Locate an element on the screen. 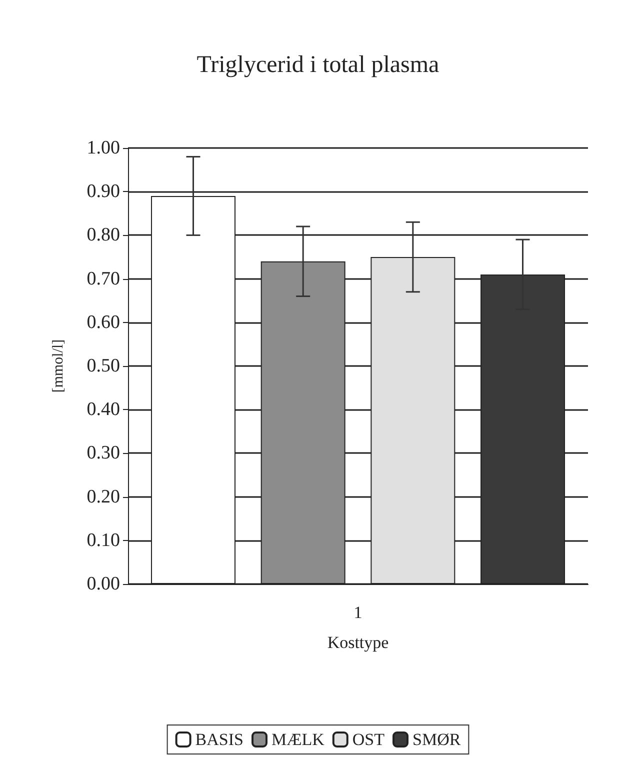 The image size is (640, 776). y-axis-title: [mmol/l] is located at coordinates (58, 366).